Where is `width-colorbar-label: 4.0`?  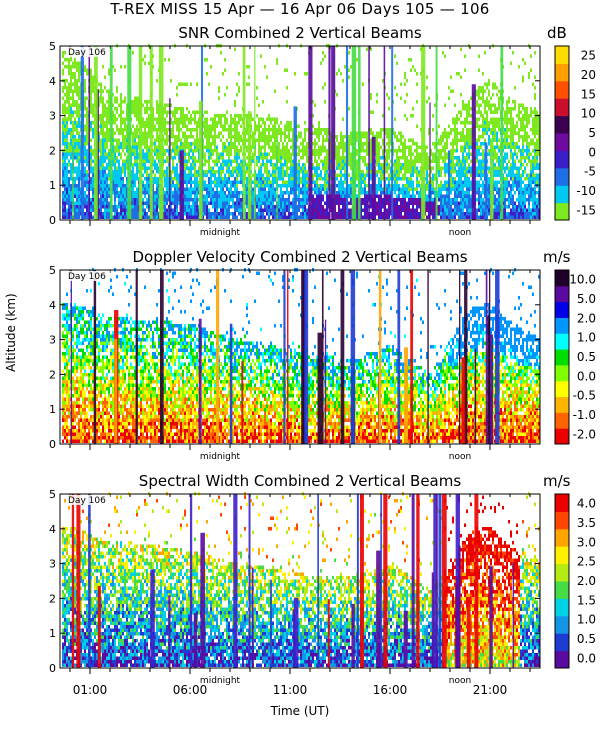 width-colorbar-label: 4.0 is located at coordinates (586, 504).